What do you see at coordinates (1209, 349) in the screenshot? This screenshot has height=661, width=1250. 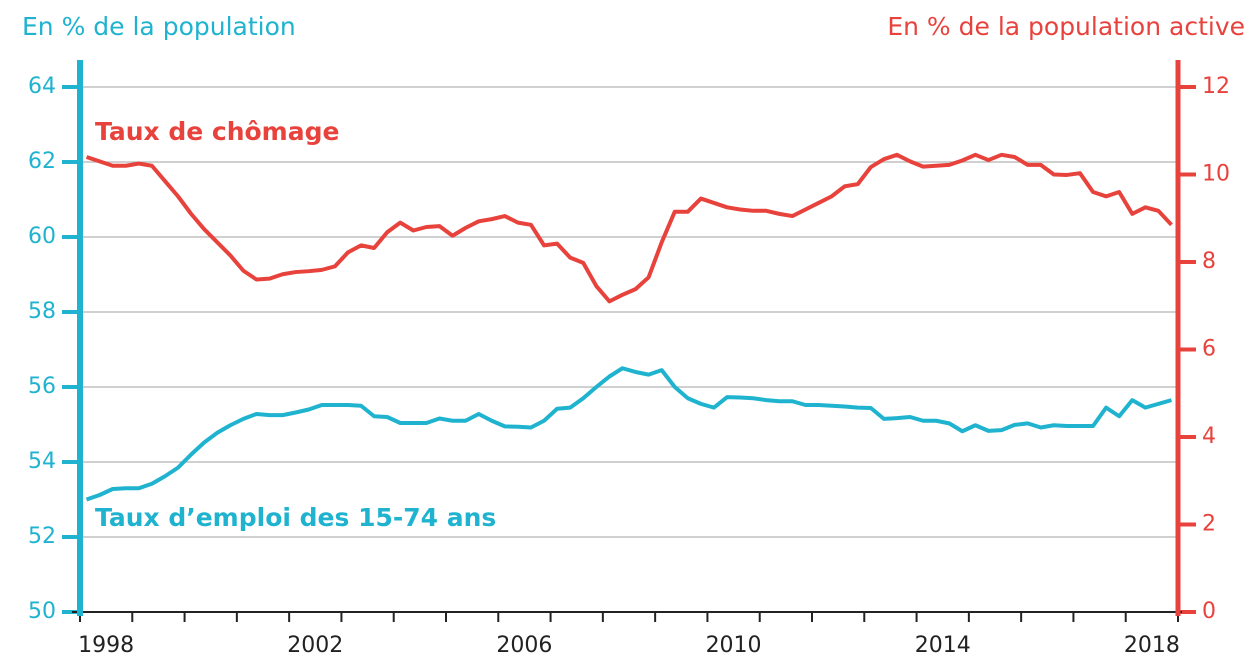 I see `y2-tick-label: 6` at bounding box center [1209, 349].